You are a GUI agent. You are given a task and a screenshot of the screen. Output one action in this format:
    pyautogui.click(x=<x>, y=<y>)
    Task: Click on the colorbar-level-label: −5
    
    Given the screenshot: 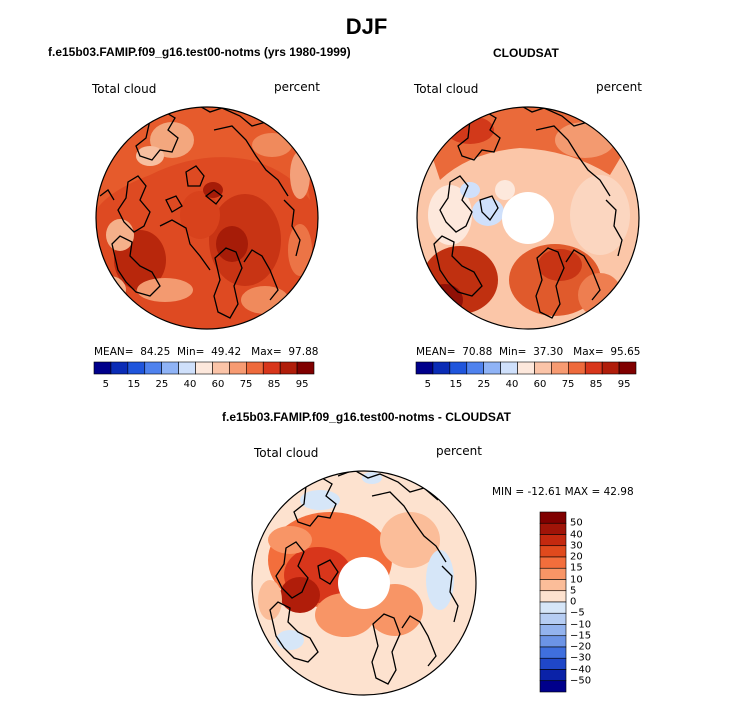 What is the action you would take?
    pyautogui.click(x=577, y=613)
    